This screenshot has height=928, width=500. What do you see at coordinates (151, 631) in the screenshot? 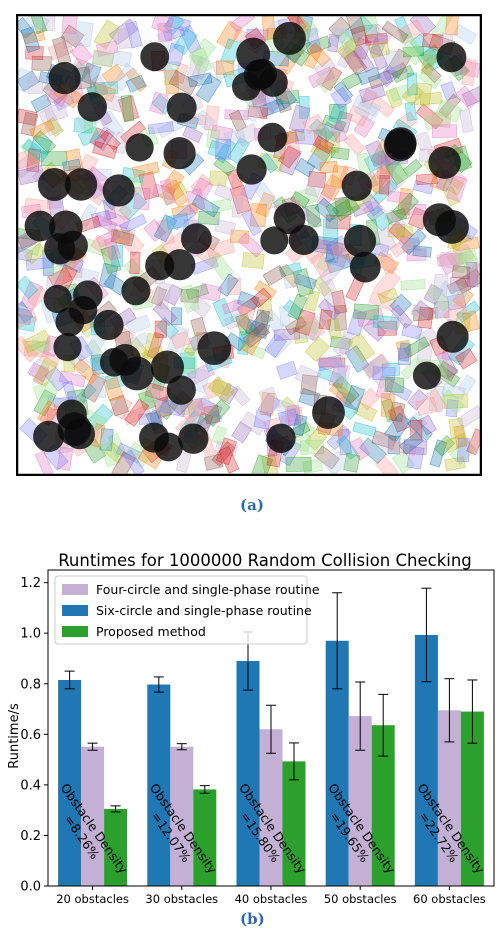
I see `legend-label: Proposed method` at bounding box center [151, 631].